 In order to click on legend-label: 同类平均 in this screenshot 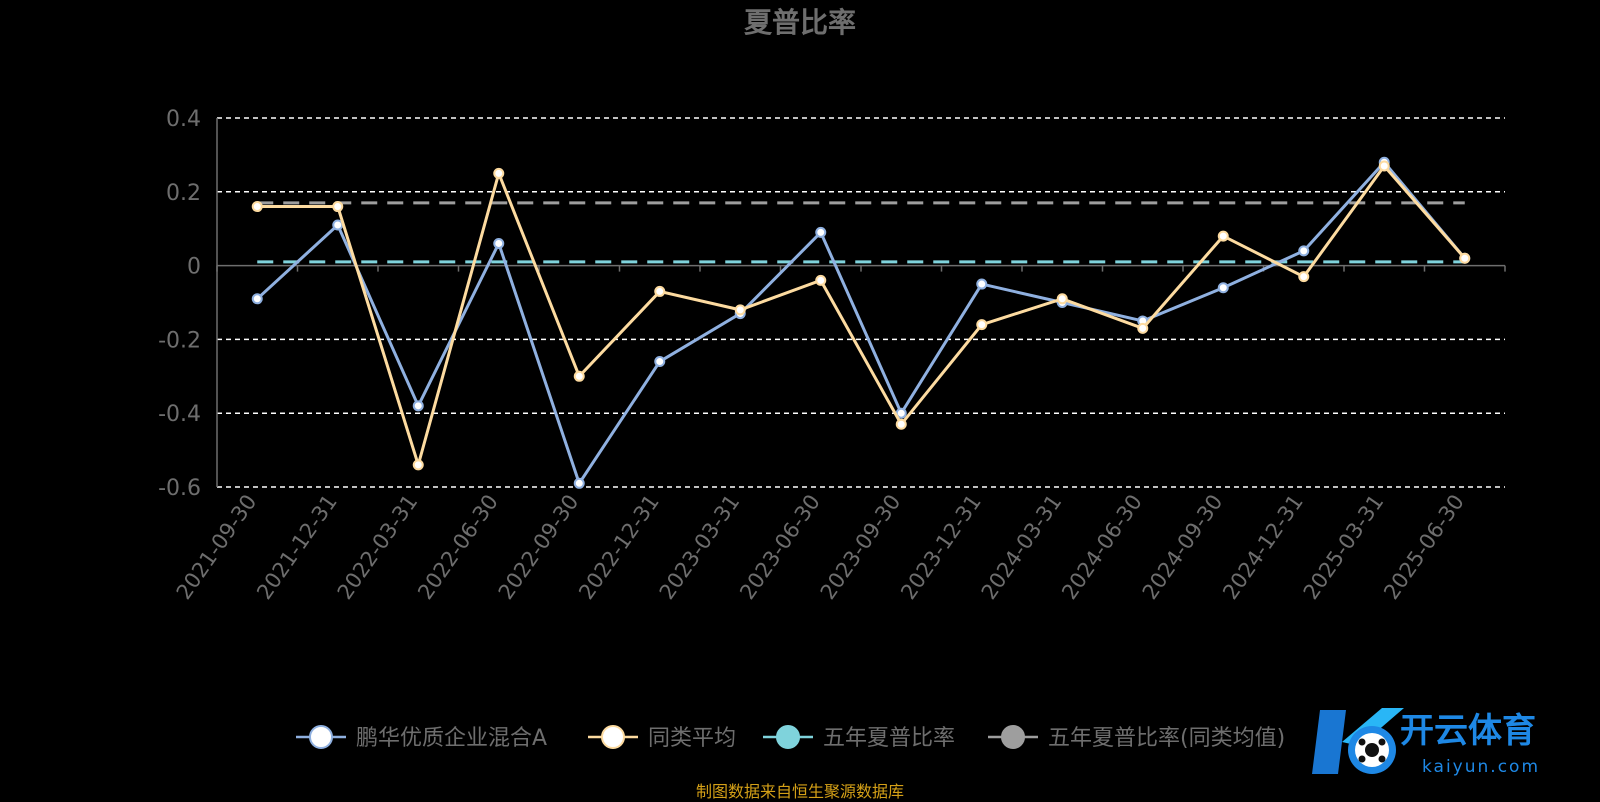, I will do `click(692, 738)`.